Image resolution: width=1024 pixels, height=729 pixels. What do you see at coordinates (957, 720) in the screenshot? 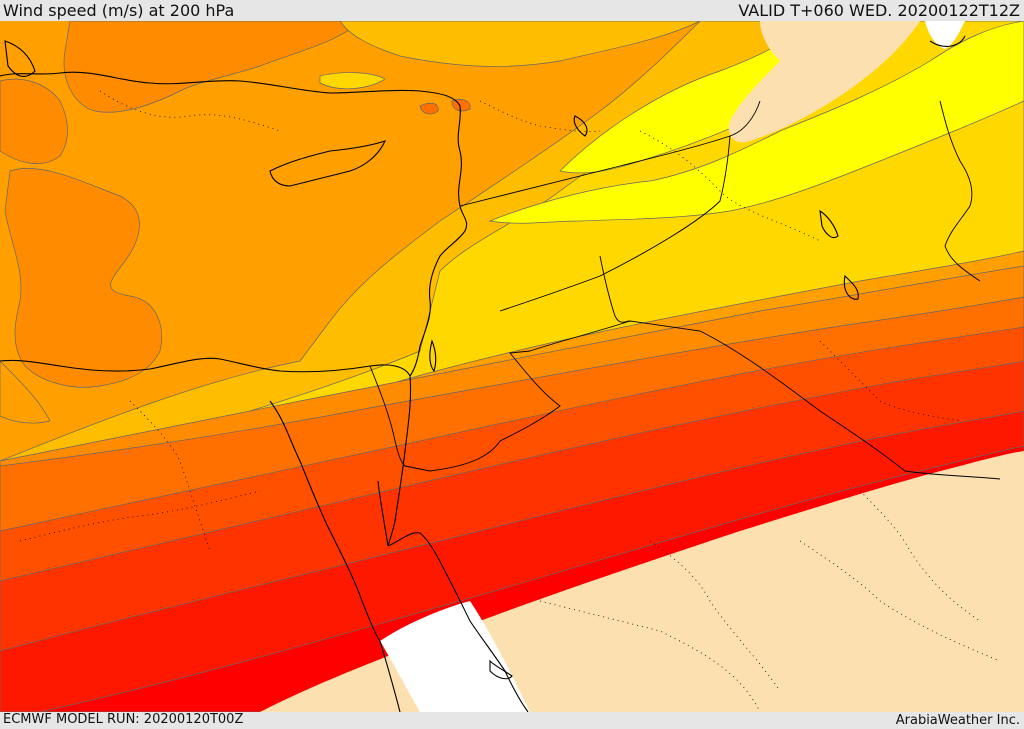
I see `credit-label: ArabiaWeather Inc.` at bounding box center [957, 720].